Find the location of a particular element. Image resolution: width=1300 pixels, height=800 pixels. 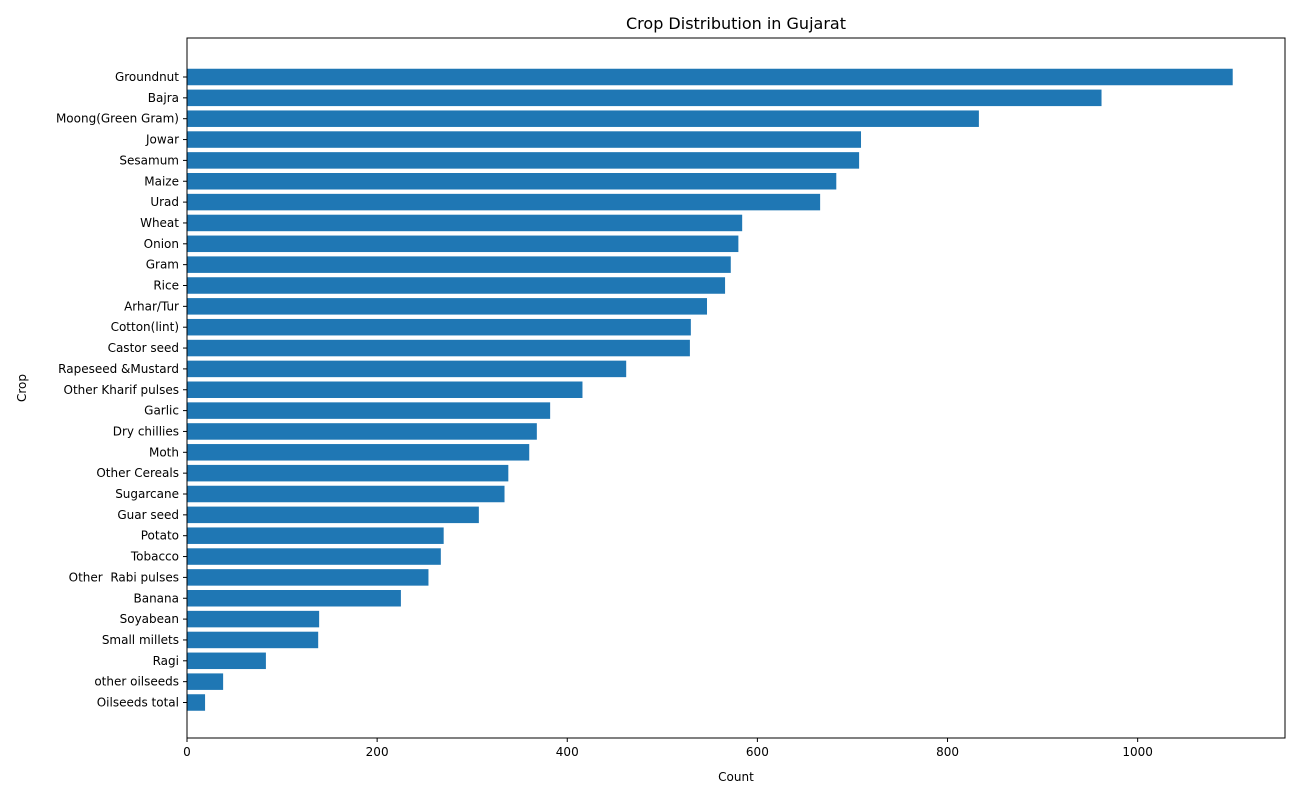

y-tick-label: Bajra is located at coordinates (163, 98).